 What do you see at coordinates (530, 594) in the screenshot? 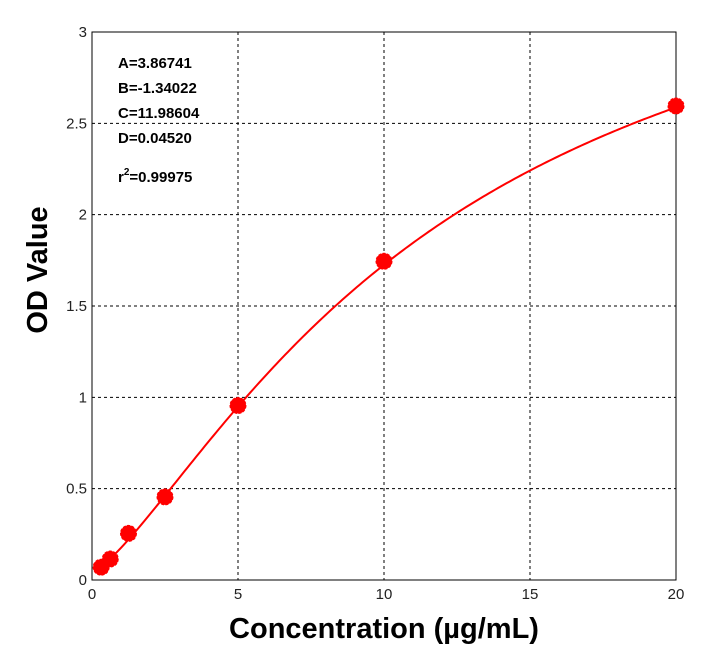
I see `x-tick-label: 15` at bounding box center [530, 594].